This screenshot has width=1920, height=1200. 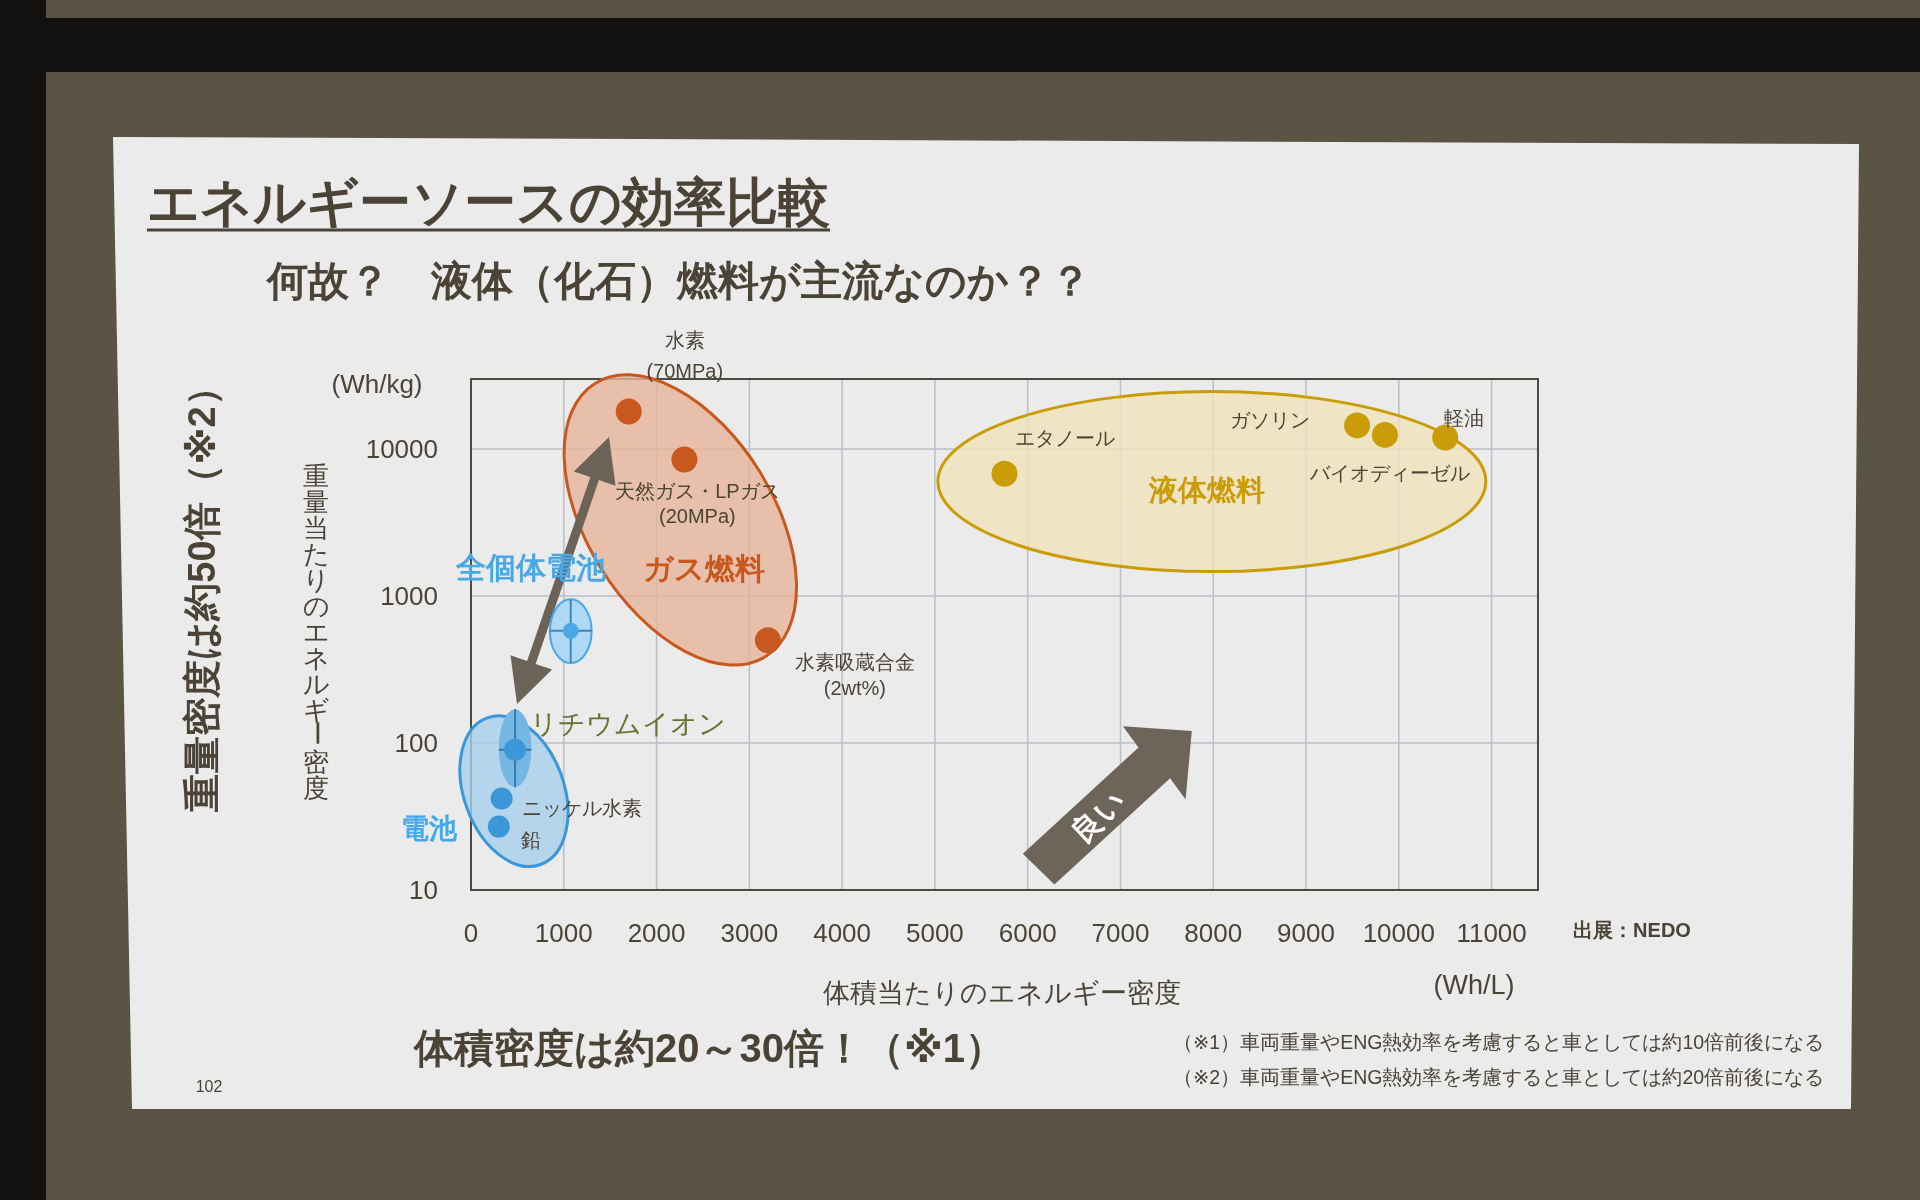 What do you see at coordinates (628, 723) in the screenshot?
I see `annotation: リチウムイオン` at bounding box center [628, 723].